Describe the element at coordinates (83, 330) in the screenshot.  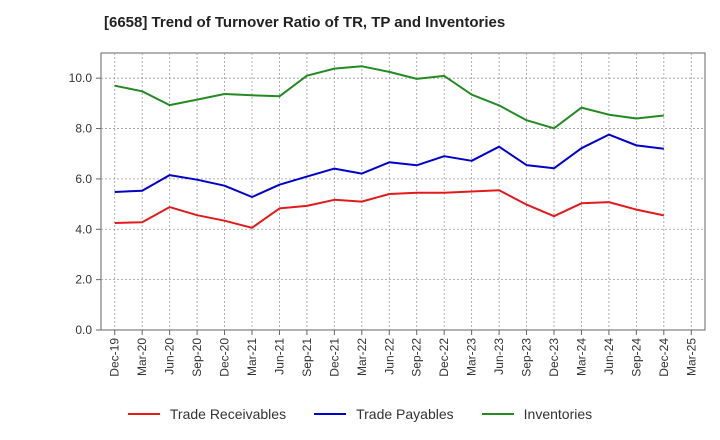
I see `y-tick-label: 0.0` at that location.